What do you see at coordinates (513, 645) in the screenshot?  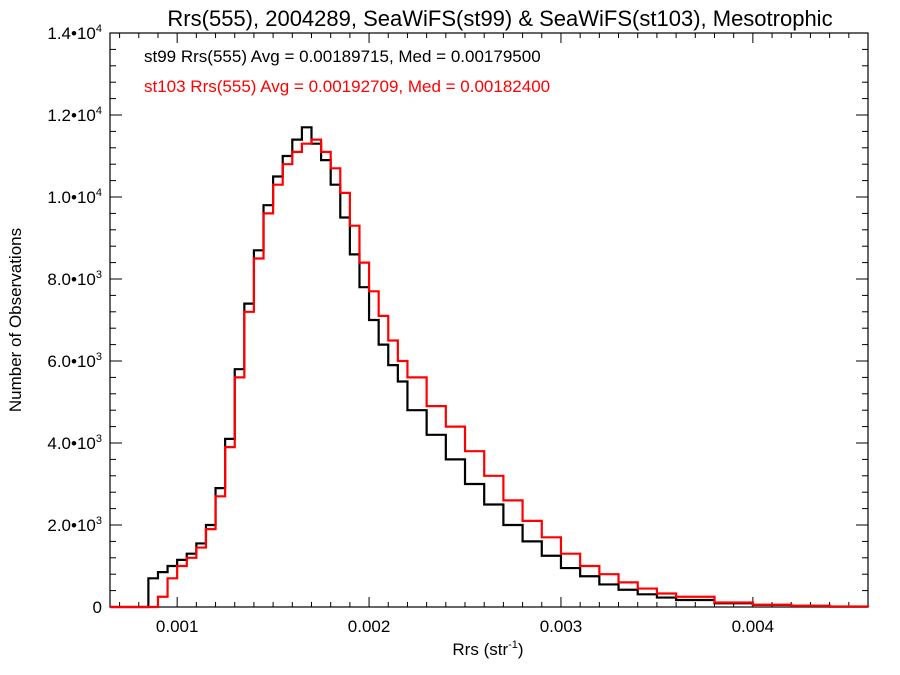 I see `x-axis-label-sup: -1` at bounding box center [513, 645].